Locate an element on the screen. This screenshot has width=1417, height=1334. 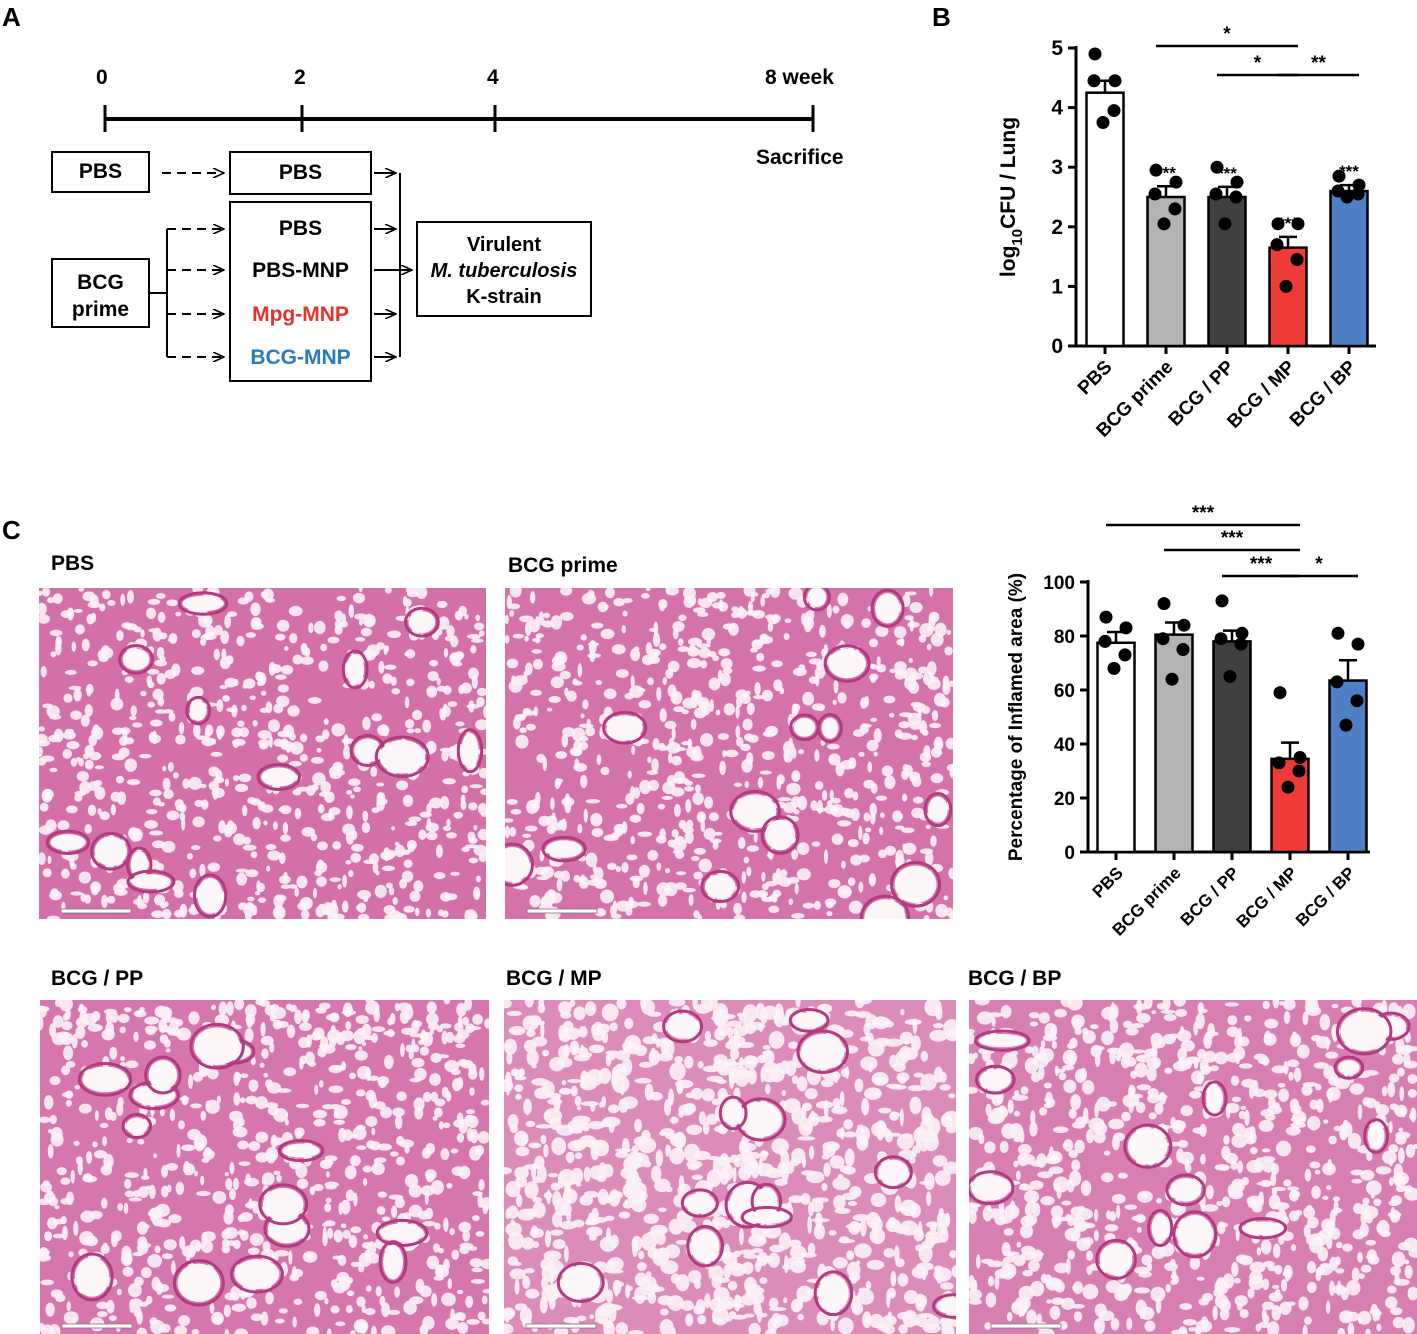
group-bcg-mnp: BCG-MNP is located at coordinates (300, 357).